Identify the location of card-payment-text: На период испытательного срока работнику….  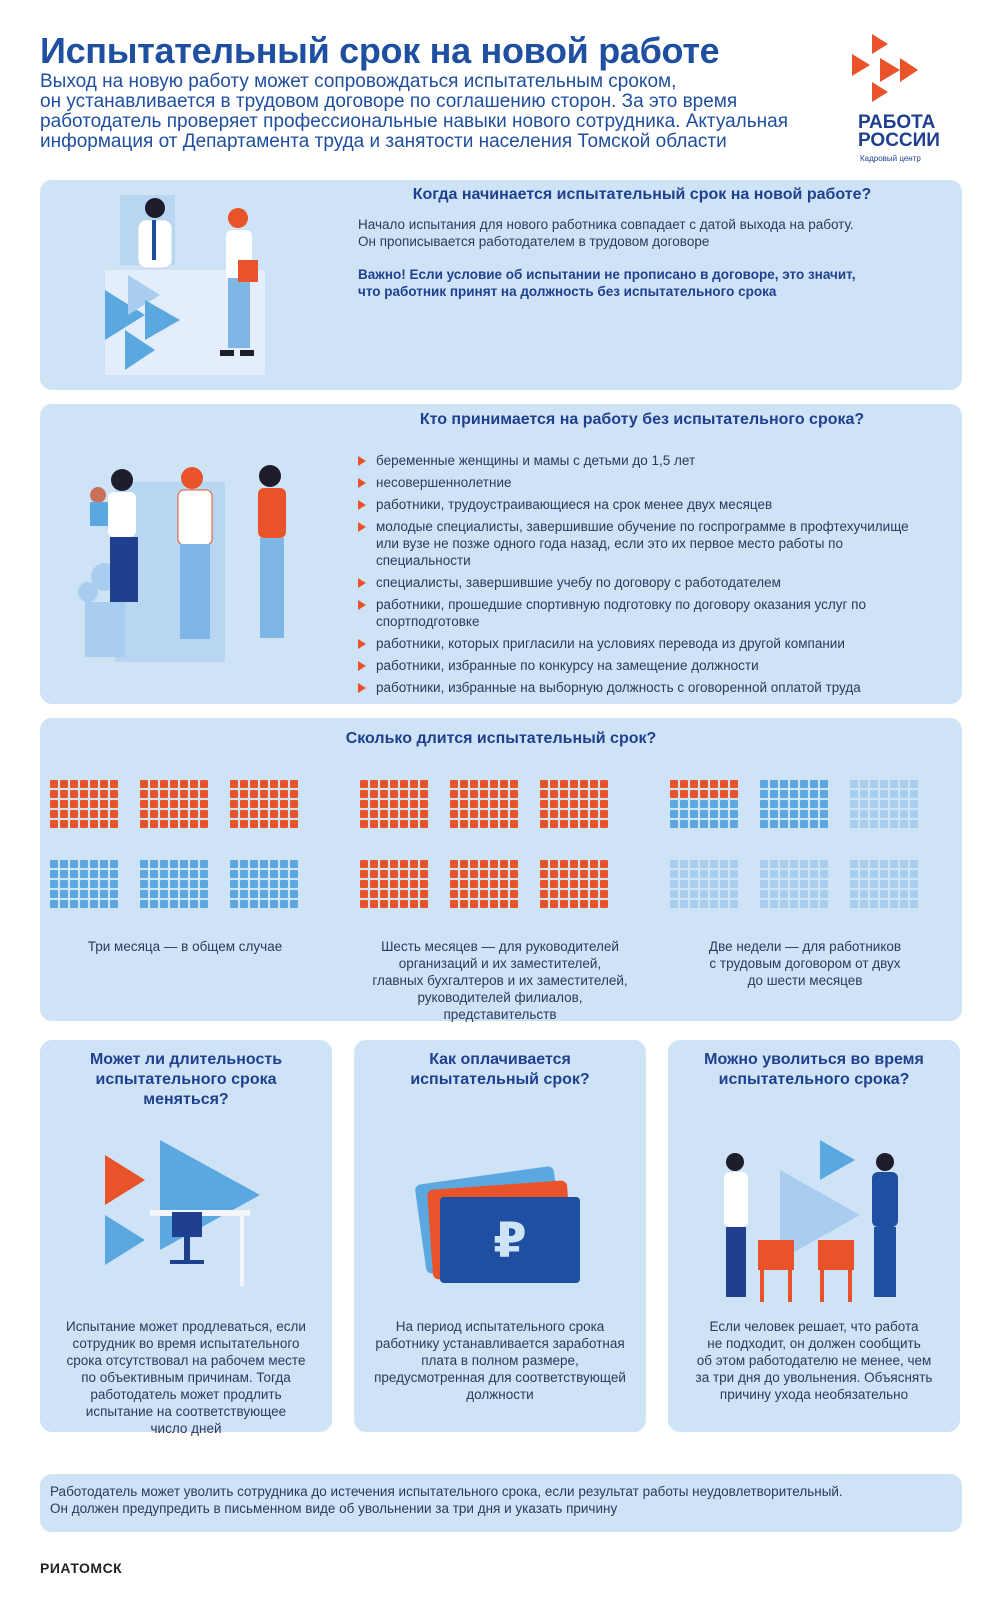
(500, 1360).